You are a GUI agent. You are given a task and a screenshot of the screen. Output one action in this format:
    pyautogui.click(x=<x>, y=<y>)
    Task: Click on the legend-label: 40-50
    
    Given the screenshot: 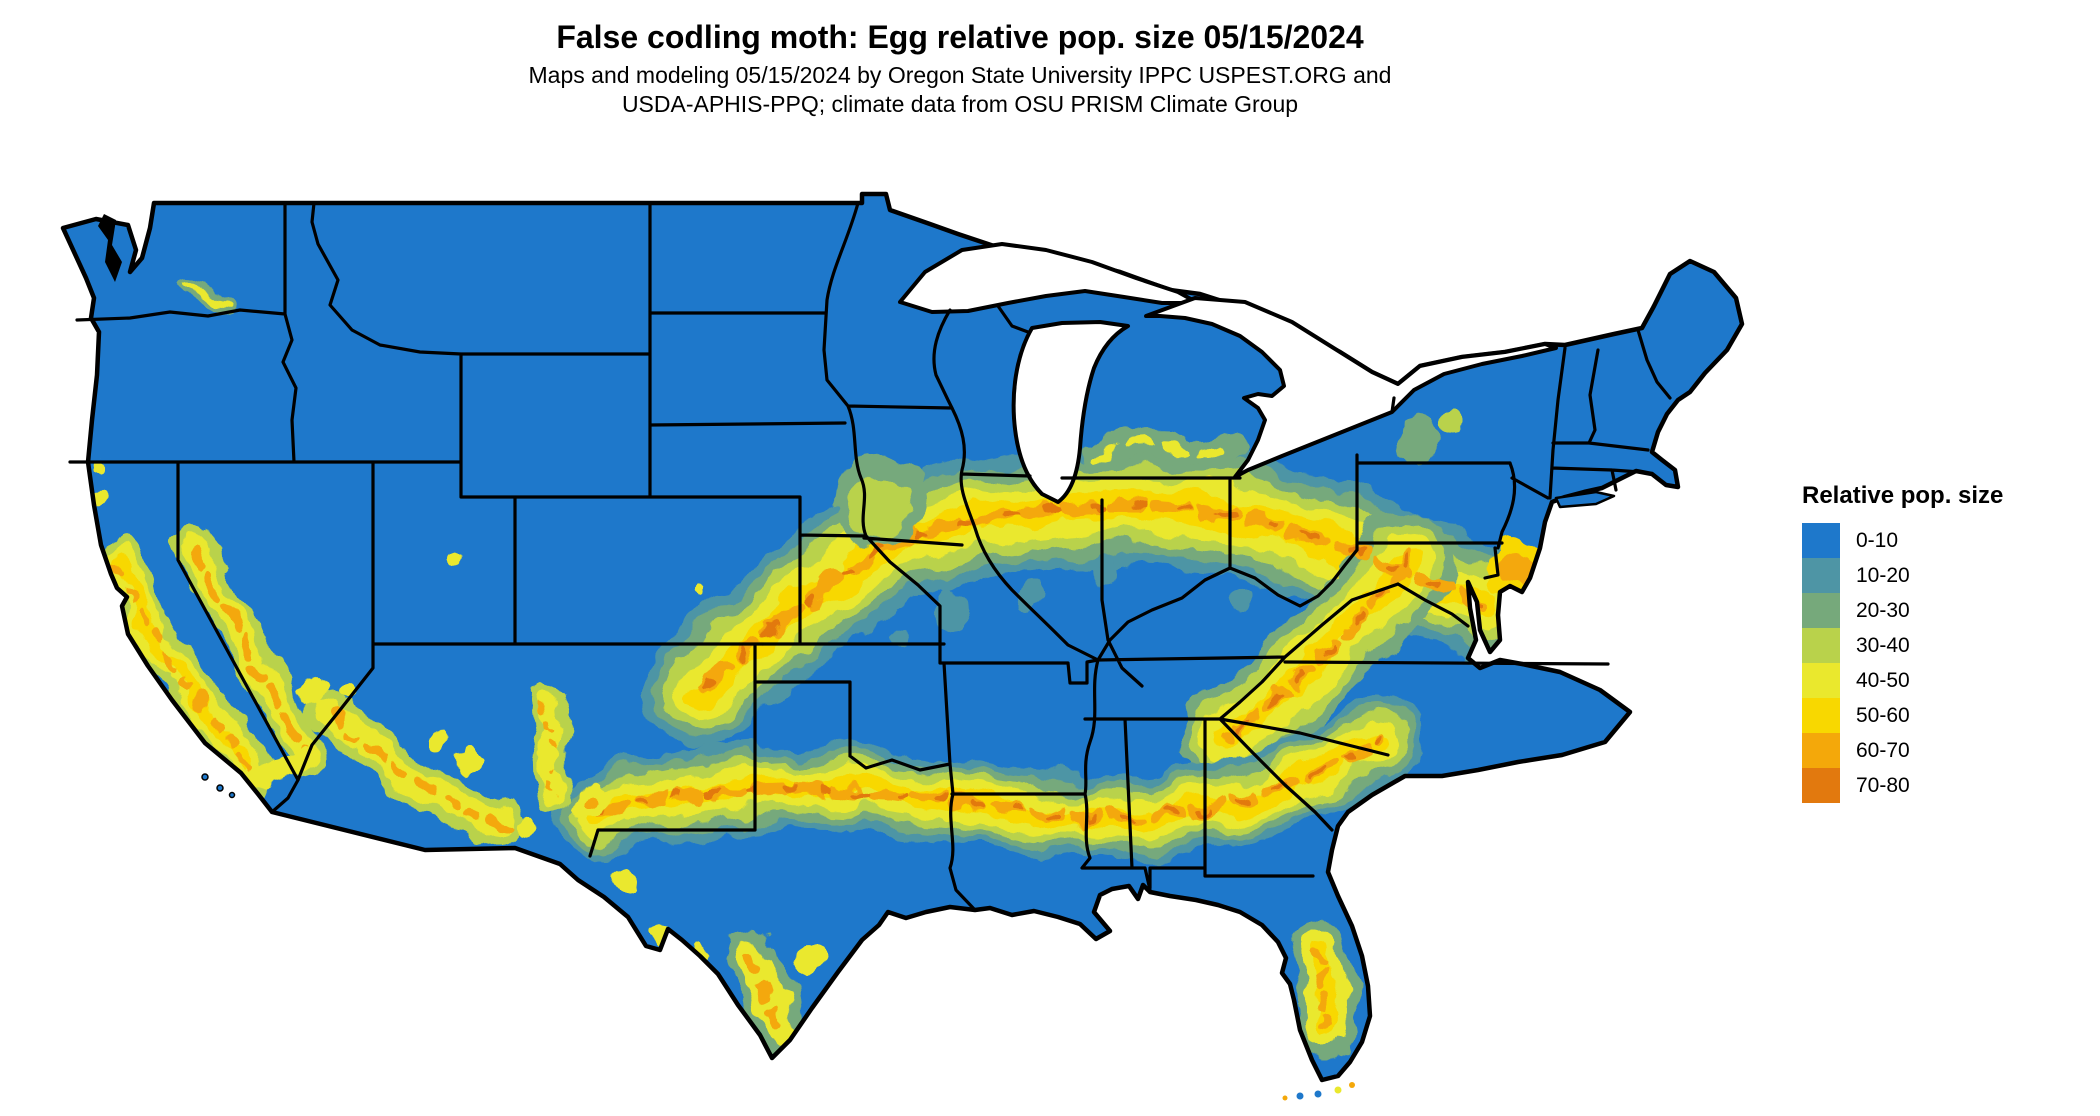 What is the action you would take?
    pyautogui.click(x=1883, y=680)
    